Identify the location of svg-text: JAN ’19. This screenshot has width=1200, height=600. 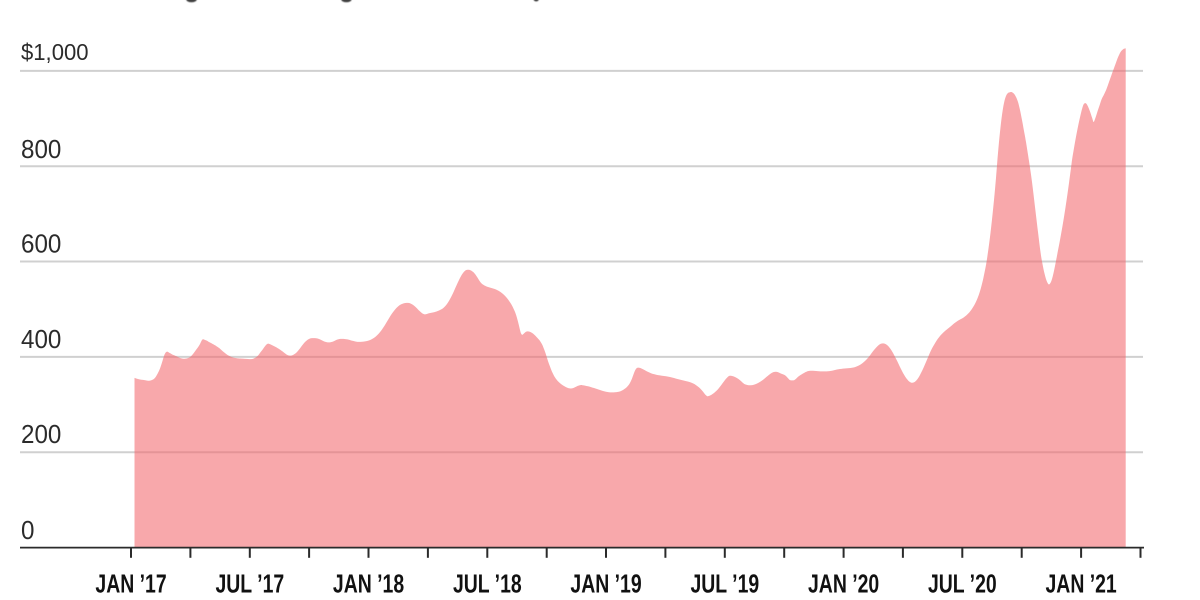
(605, 583).